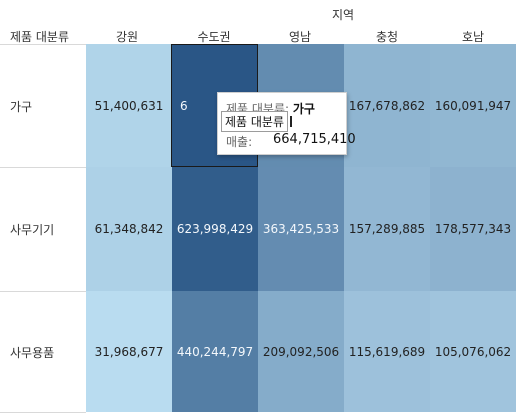 This screenshot has height=418, width=522. I want to click on cell-value-label: 115,619,689, so click(387, 351).